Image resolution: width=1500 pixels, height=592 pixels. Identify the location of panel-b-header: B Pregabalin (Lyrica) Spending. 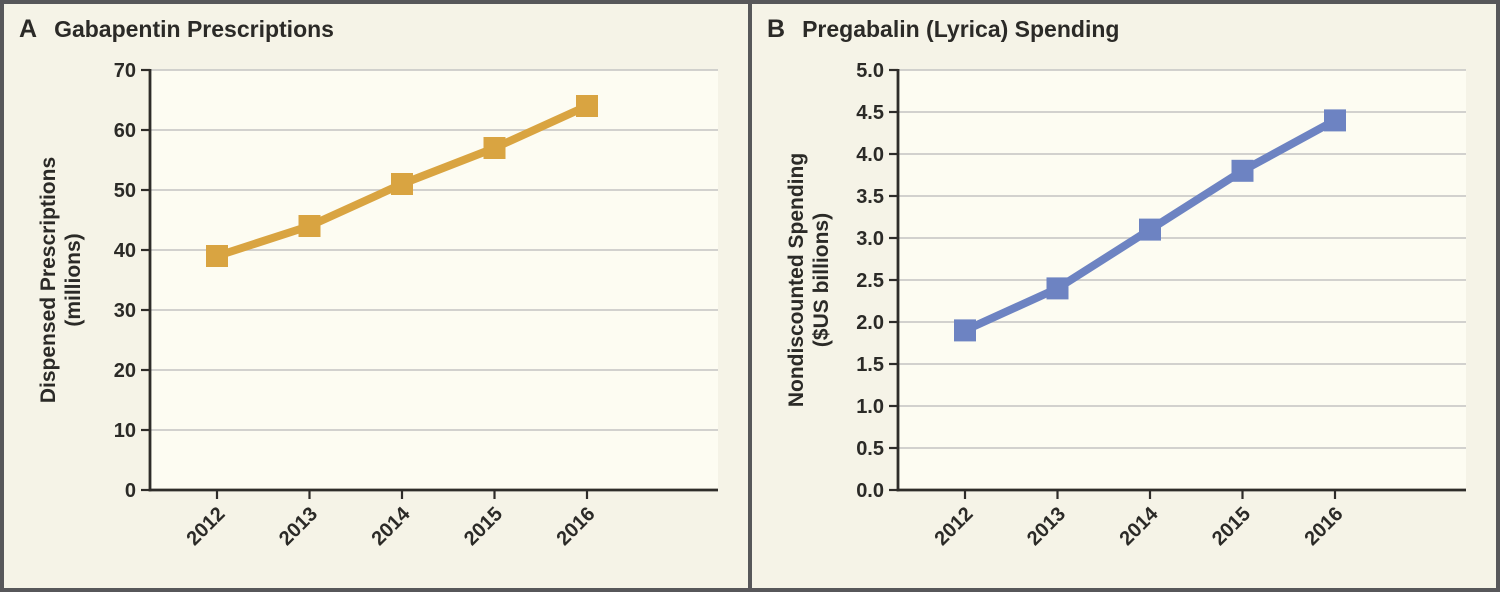
(943, 29).